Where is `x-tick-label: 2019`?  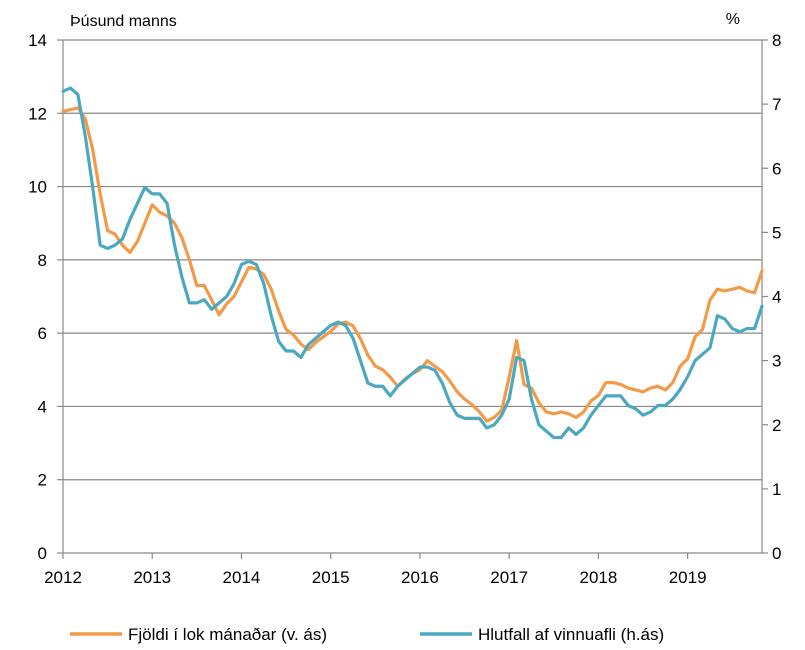 x-tick-label: 2019 is located at coordinates (688, 577).